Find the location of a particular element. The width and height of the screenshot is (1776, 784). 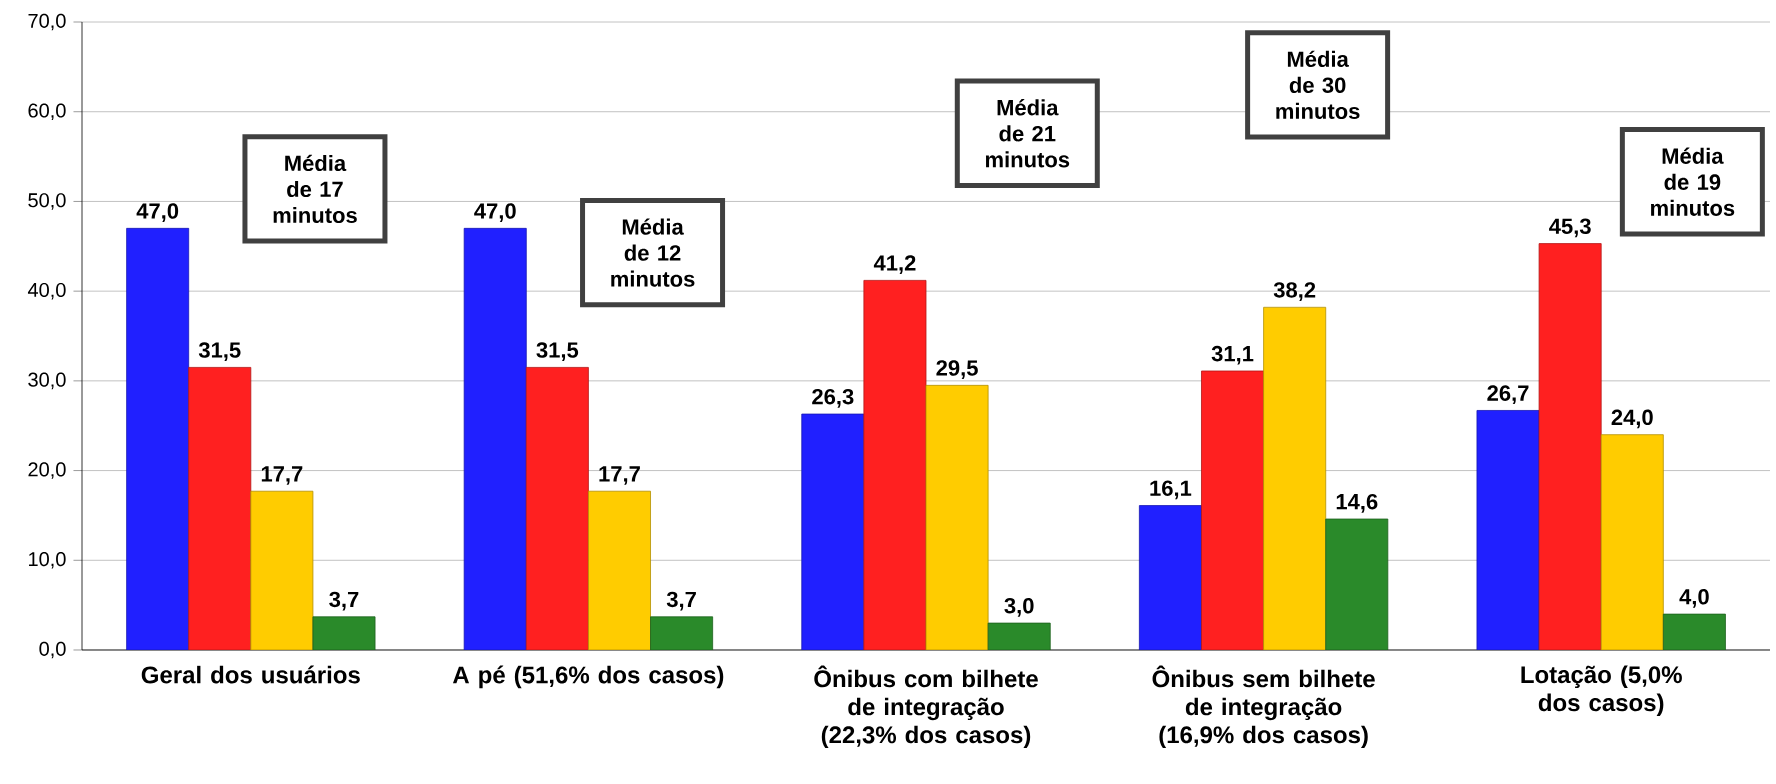

data-label: 3,0 is located at coordinates (1019, 607).